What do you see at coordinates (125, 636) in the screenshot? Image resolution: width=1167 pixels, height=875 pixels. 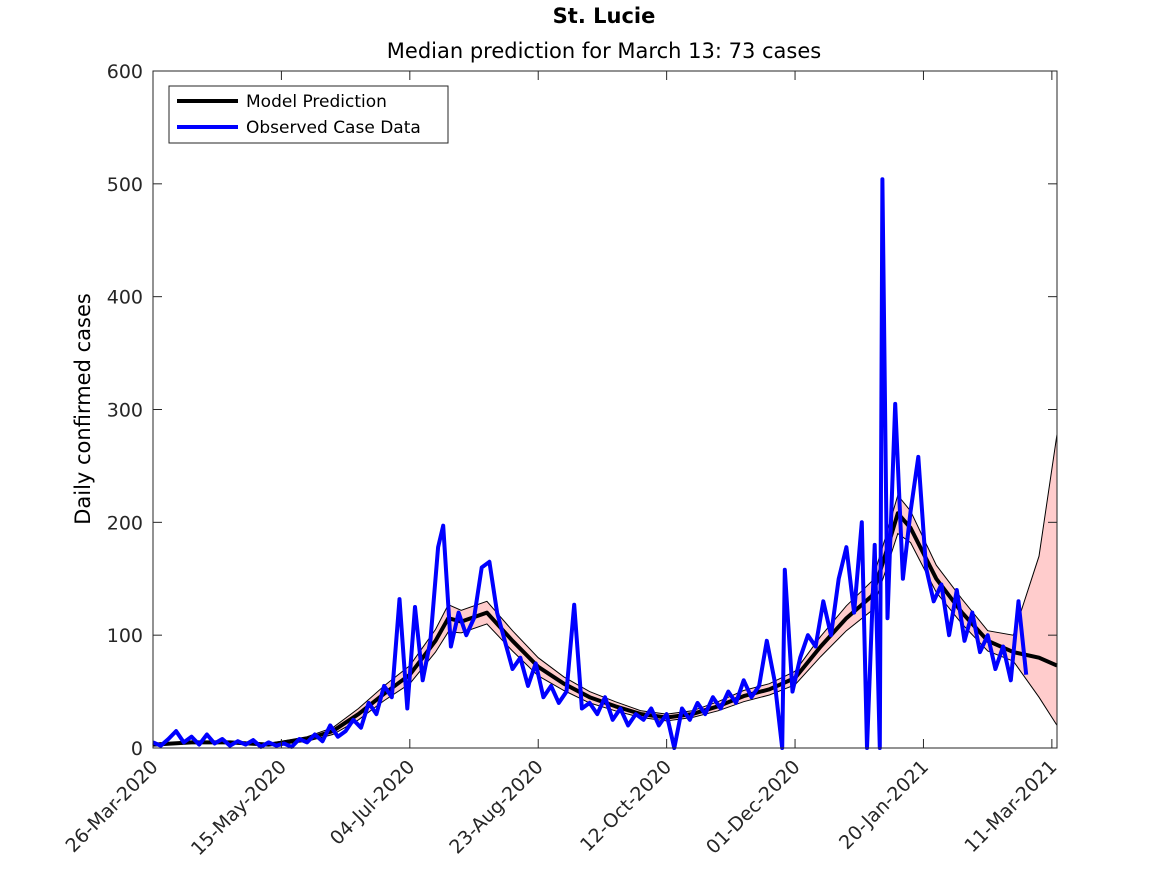 I see `y-tick-label: 100` at bounding box center [125, 636].